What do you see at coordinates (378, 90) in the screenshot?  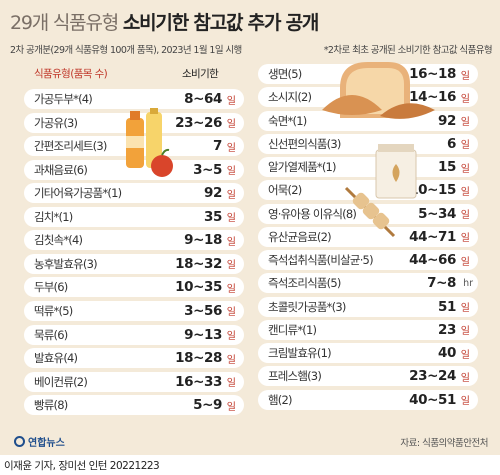 I see `bread-icon` at bounding box center [378, 90].